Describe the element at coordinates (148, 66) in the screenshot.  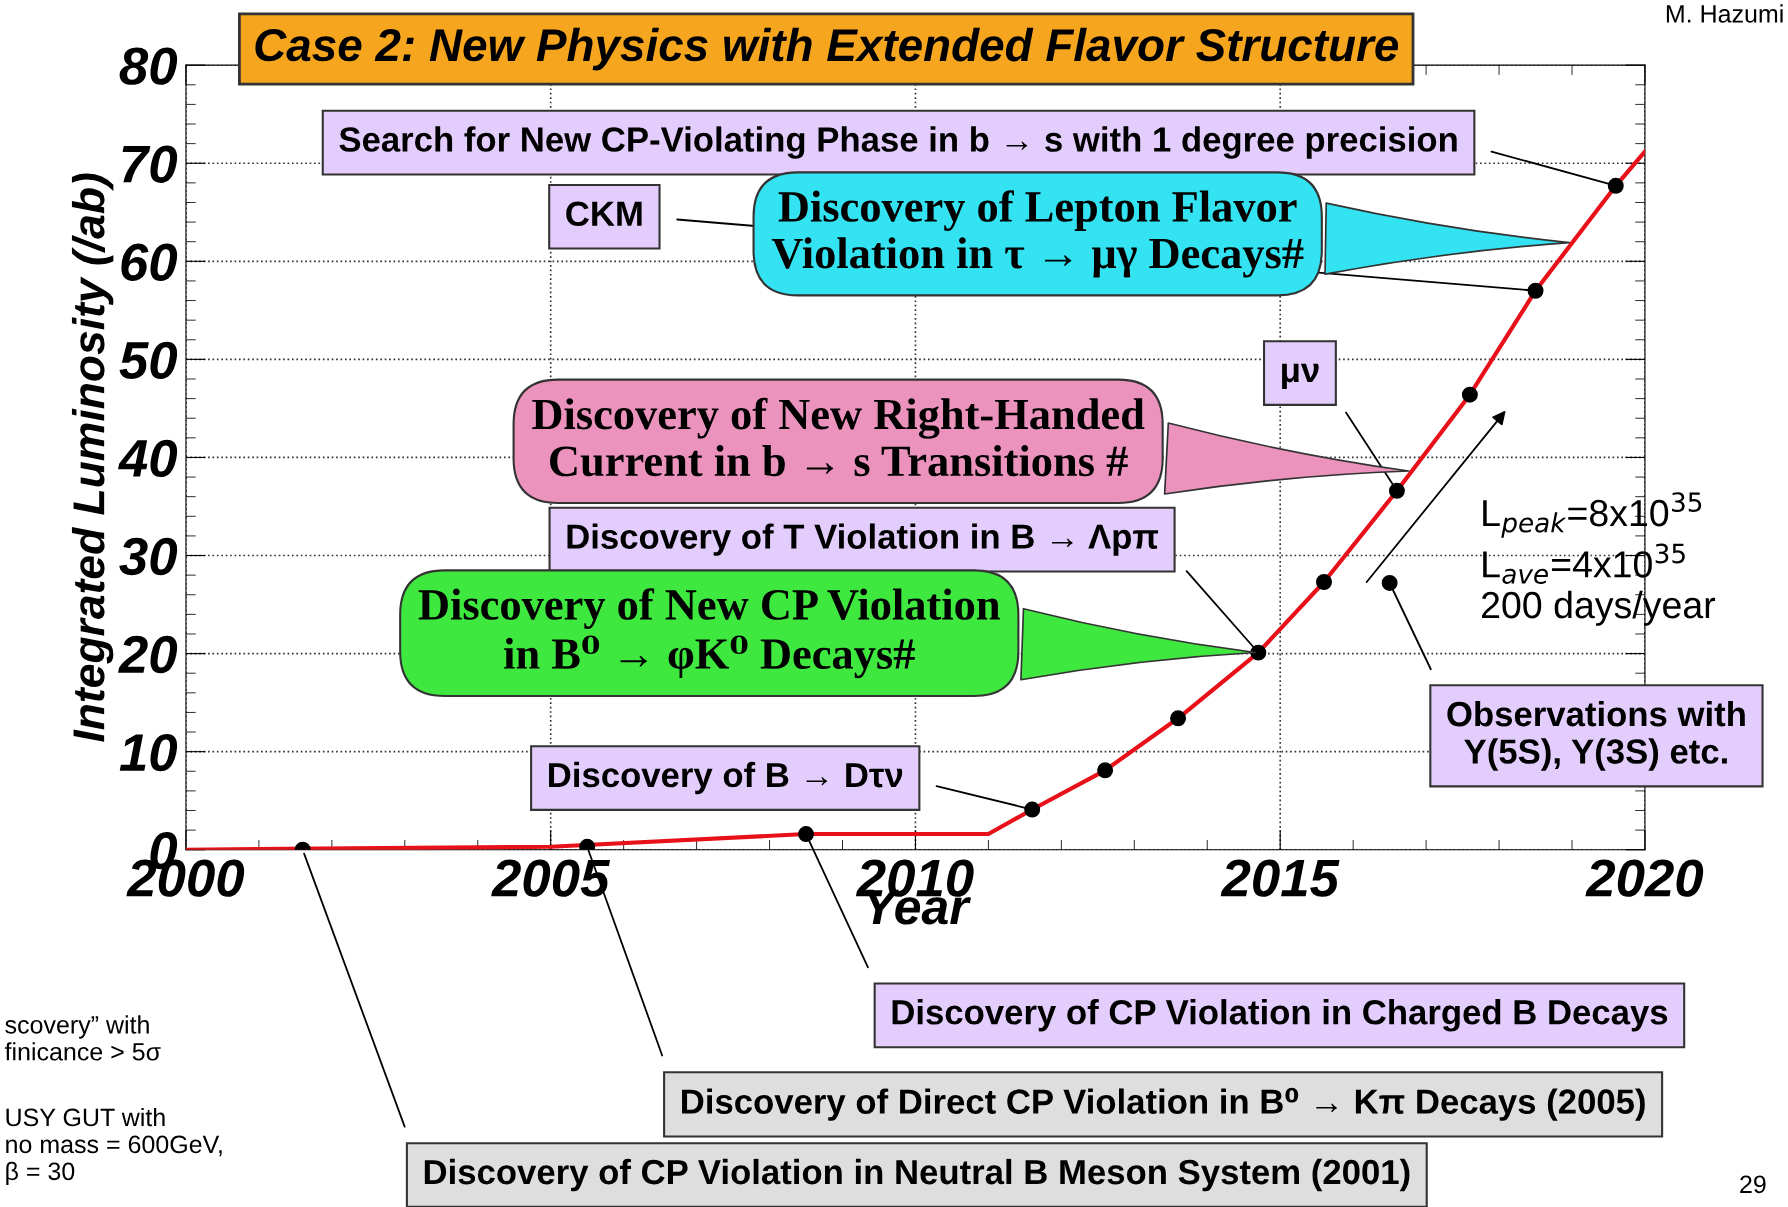
I see `y-tick-label: 80` at that location.